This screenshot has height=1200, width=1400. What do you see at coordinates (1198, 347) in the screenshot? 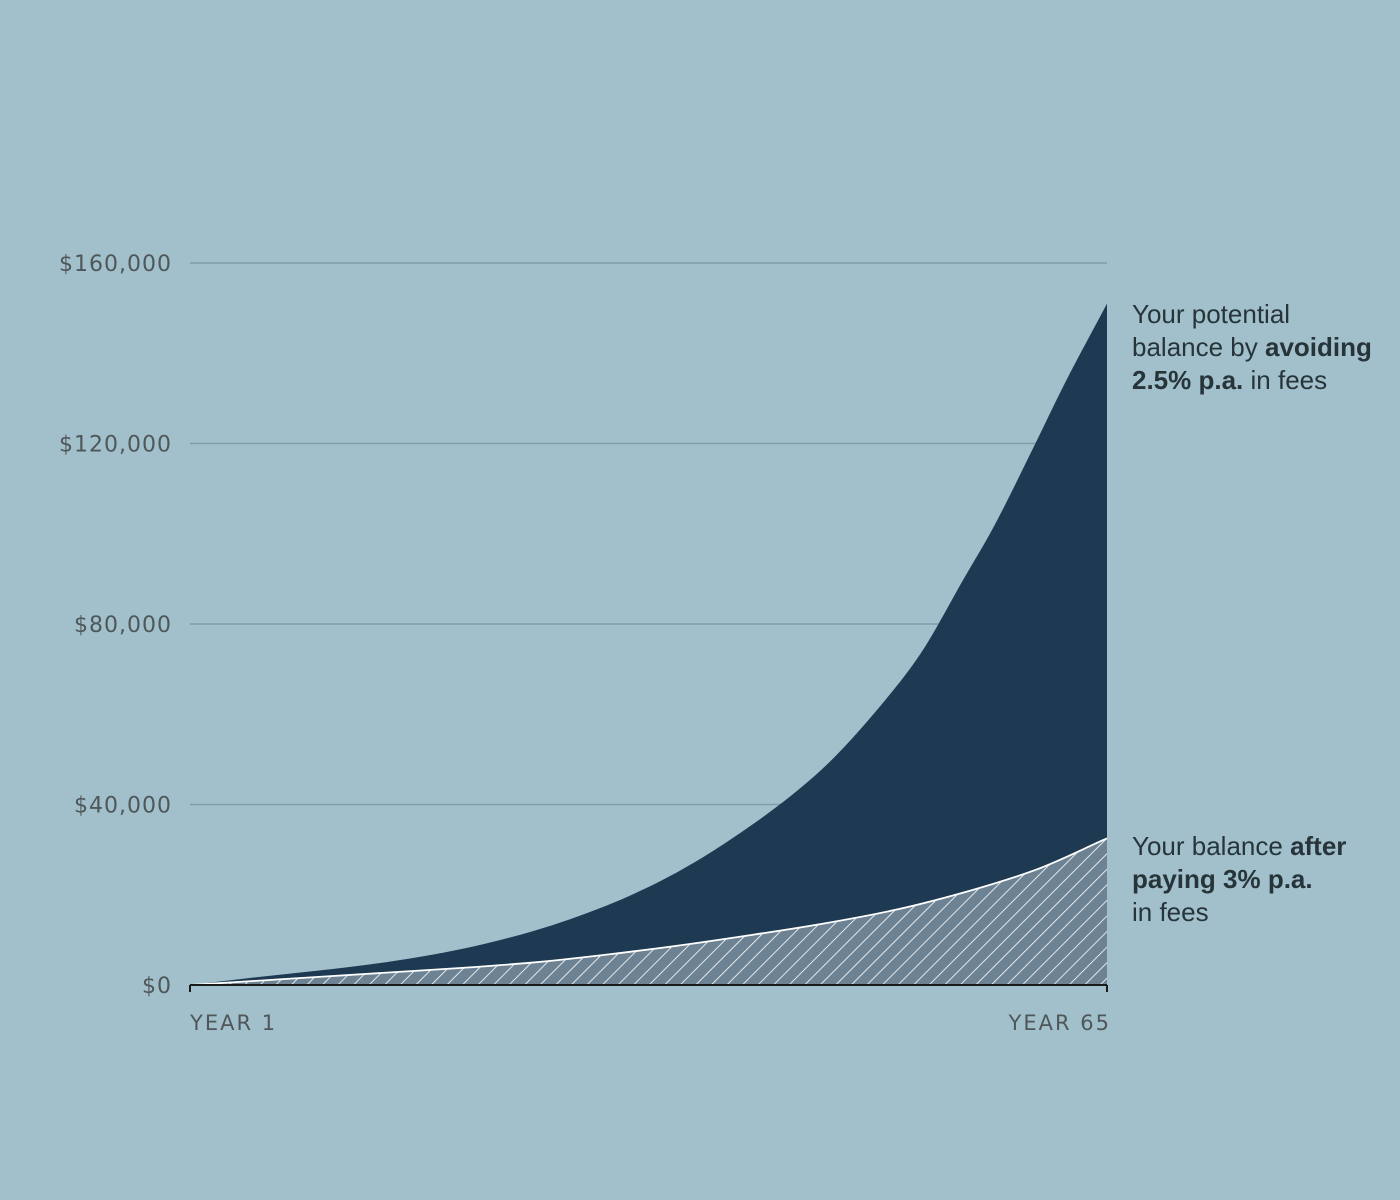
I see `annotation-potential-line2-text: balance by` at bounding box center [1198, 347].